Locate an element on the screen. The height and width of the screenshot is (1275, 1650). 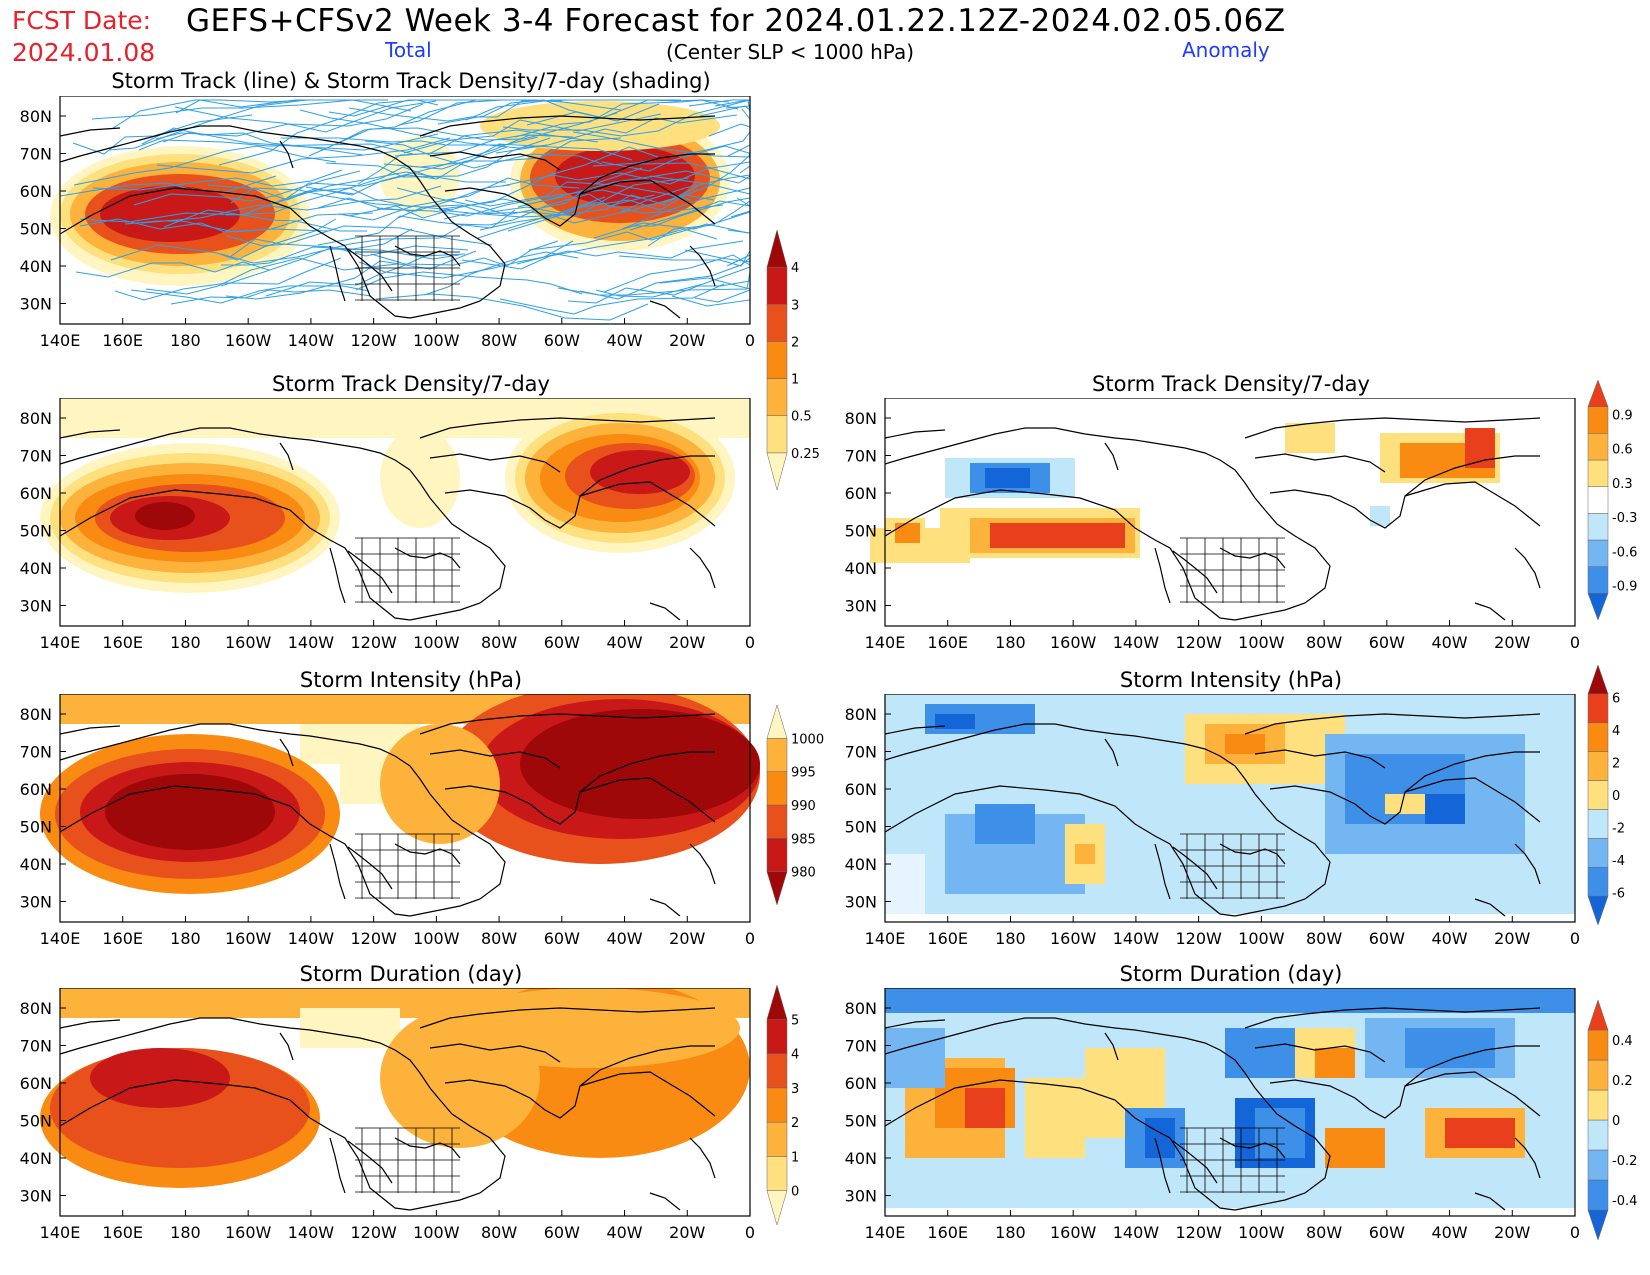
intensity-total-colorbar: 980 985 990 995 1000 is located at coordinates (795, 807).